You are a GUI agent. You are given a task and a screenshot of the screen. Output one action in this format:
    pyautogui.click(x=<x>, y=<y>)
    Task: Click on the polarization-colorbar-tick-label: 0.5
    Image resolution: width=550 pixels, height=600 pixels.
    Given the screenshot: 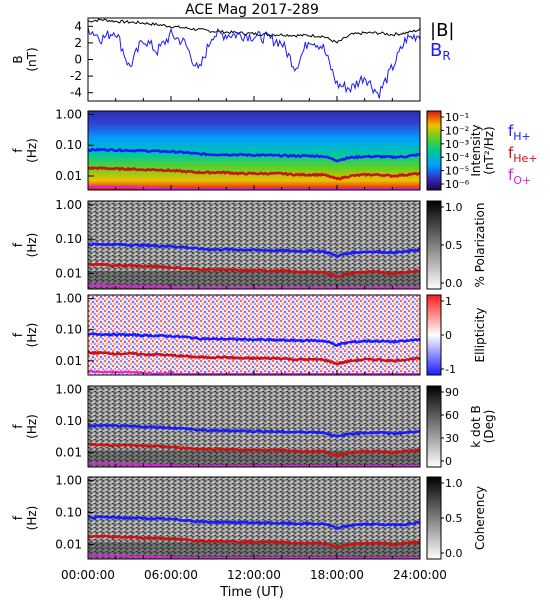 What is the action you would take?
    pyautogui.click(x=454, y=245)
    